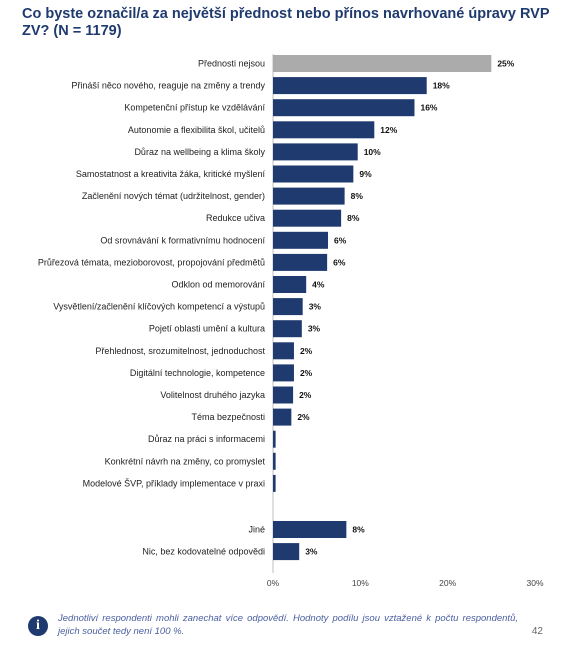 The height and width of the screenshot is (660, 579). Describe the element at coordinates (38, 626) in the screenshot. I see `info-icon: i` at that location.